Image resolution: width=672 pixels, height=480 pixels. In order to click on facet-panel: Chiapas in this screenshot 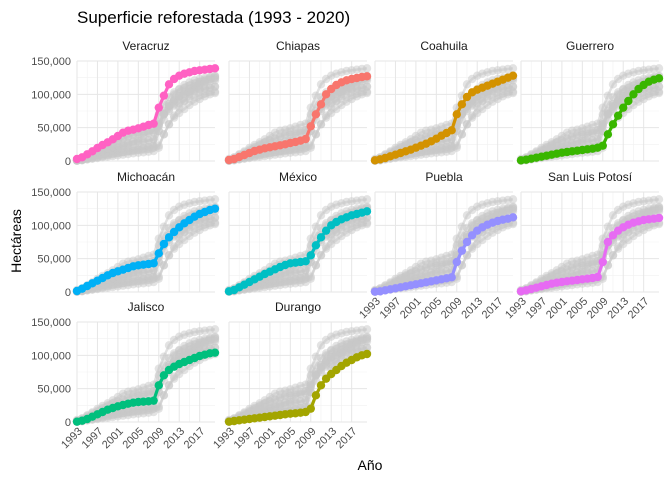, I will do `click(298, 102)`.